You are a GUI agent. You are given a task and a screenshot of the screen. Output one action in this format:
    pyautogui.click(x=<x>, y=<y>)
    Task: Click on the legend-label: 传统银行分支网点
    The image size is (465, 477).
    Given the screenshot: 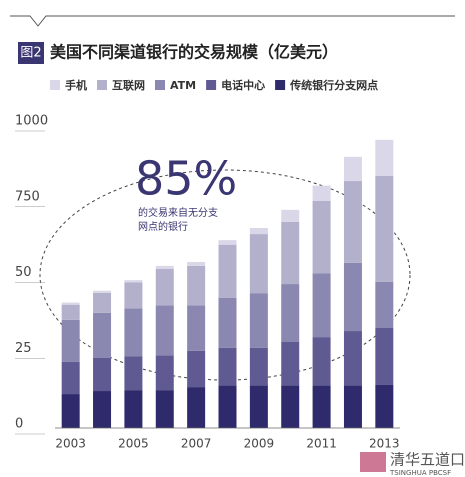 What is the action you would take?
    pyautogui.click(x=333, y=85)
    